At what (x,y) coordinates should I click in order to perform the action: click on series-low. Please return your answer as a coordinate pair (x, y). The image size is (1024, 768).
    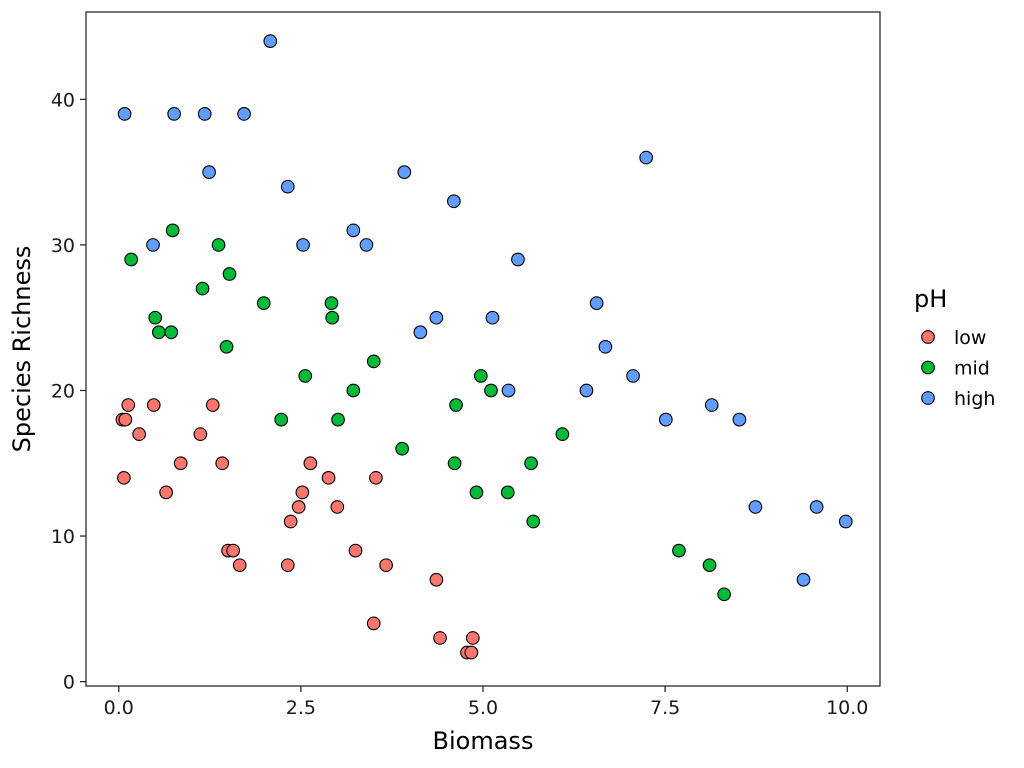
    Looking at the image, I should click on (297, 529).